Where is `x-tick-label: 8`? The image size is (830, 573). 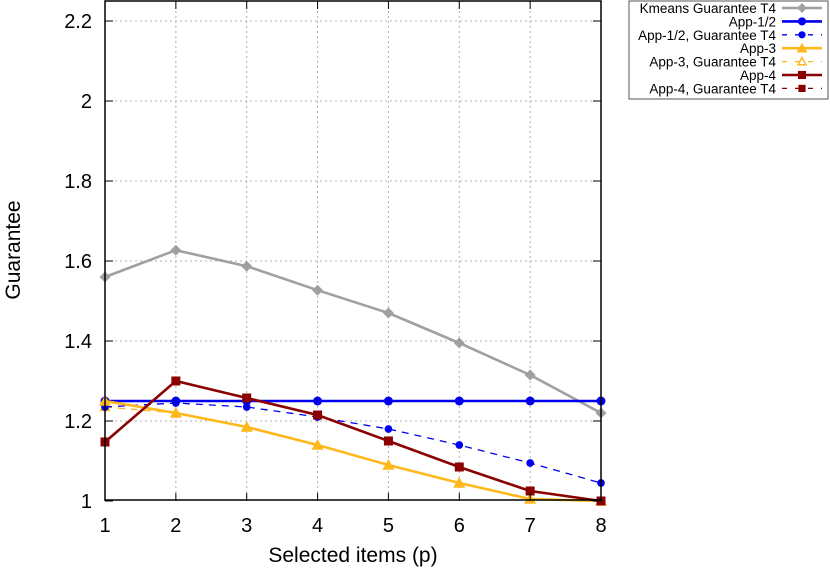 x-tick-label: 8 is located at coordinates (600, 526).